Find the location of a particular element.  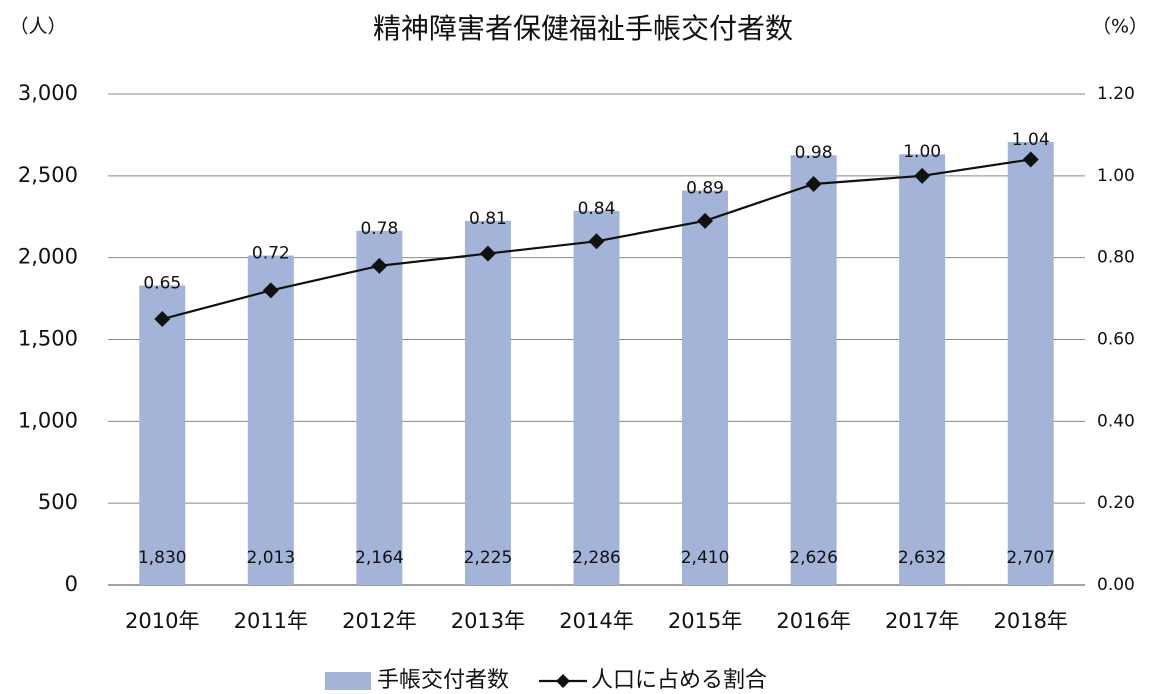

line-value-label: 1.04 is located at coordinates (1031, 140).